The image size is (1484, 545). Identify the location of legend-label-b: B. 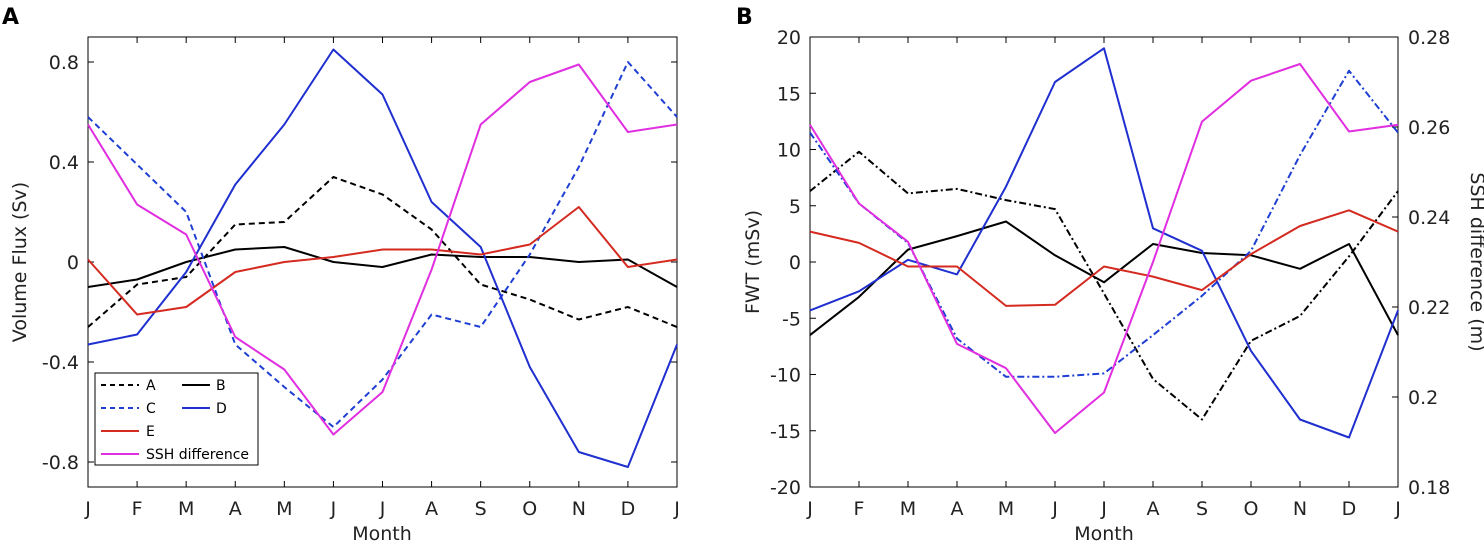
(221, 386).